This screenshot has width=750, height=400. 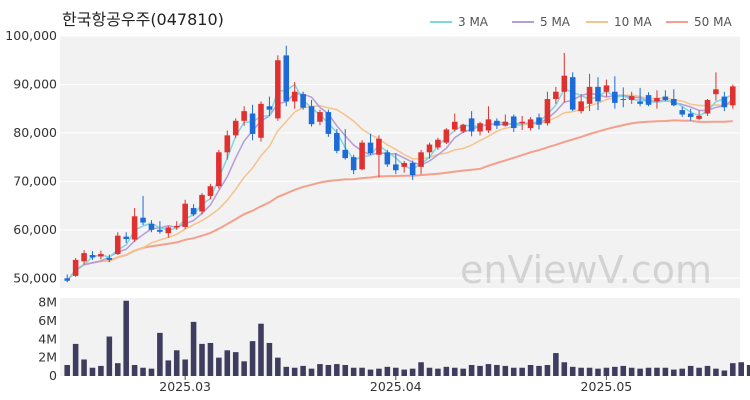 I want to click on legend-label: 3 MA, so click(x=473, y=22).